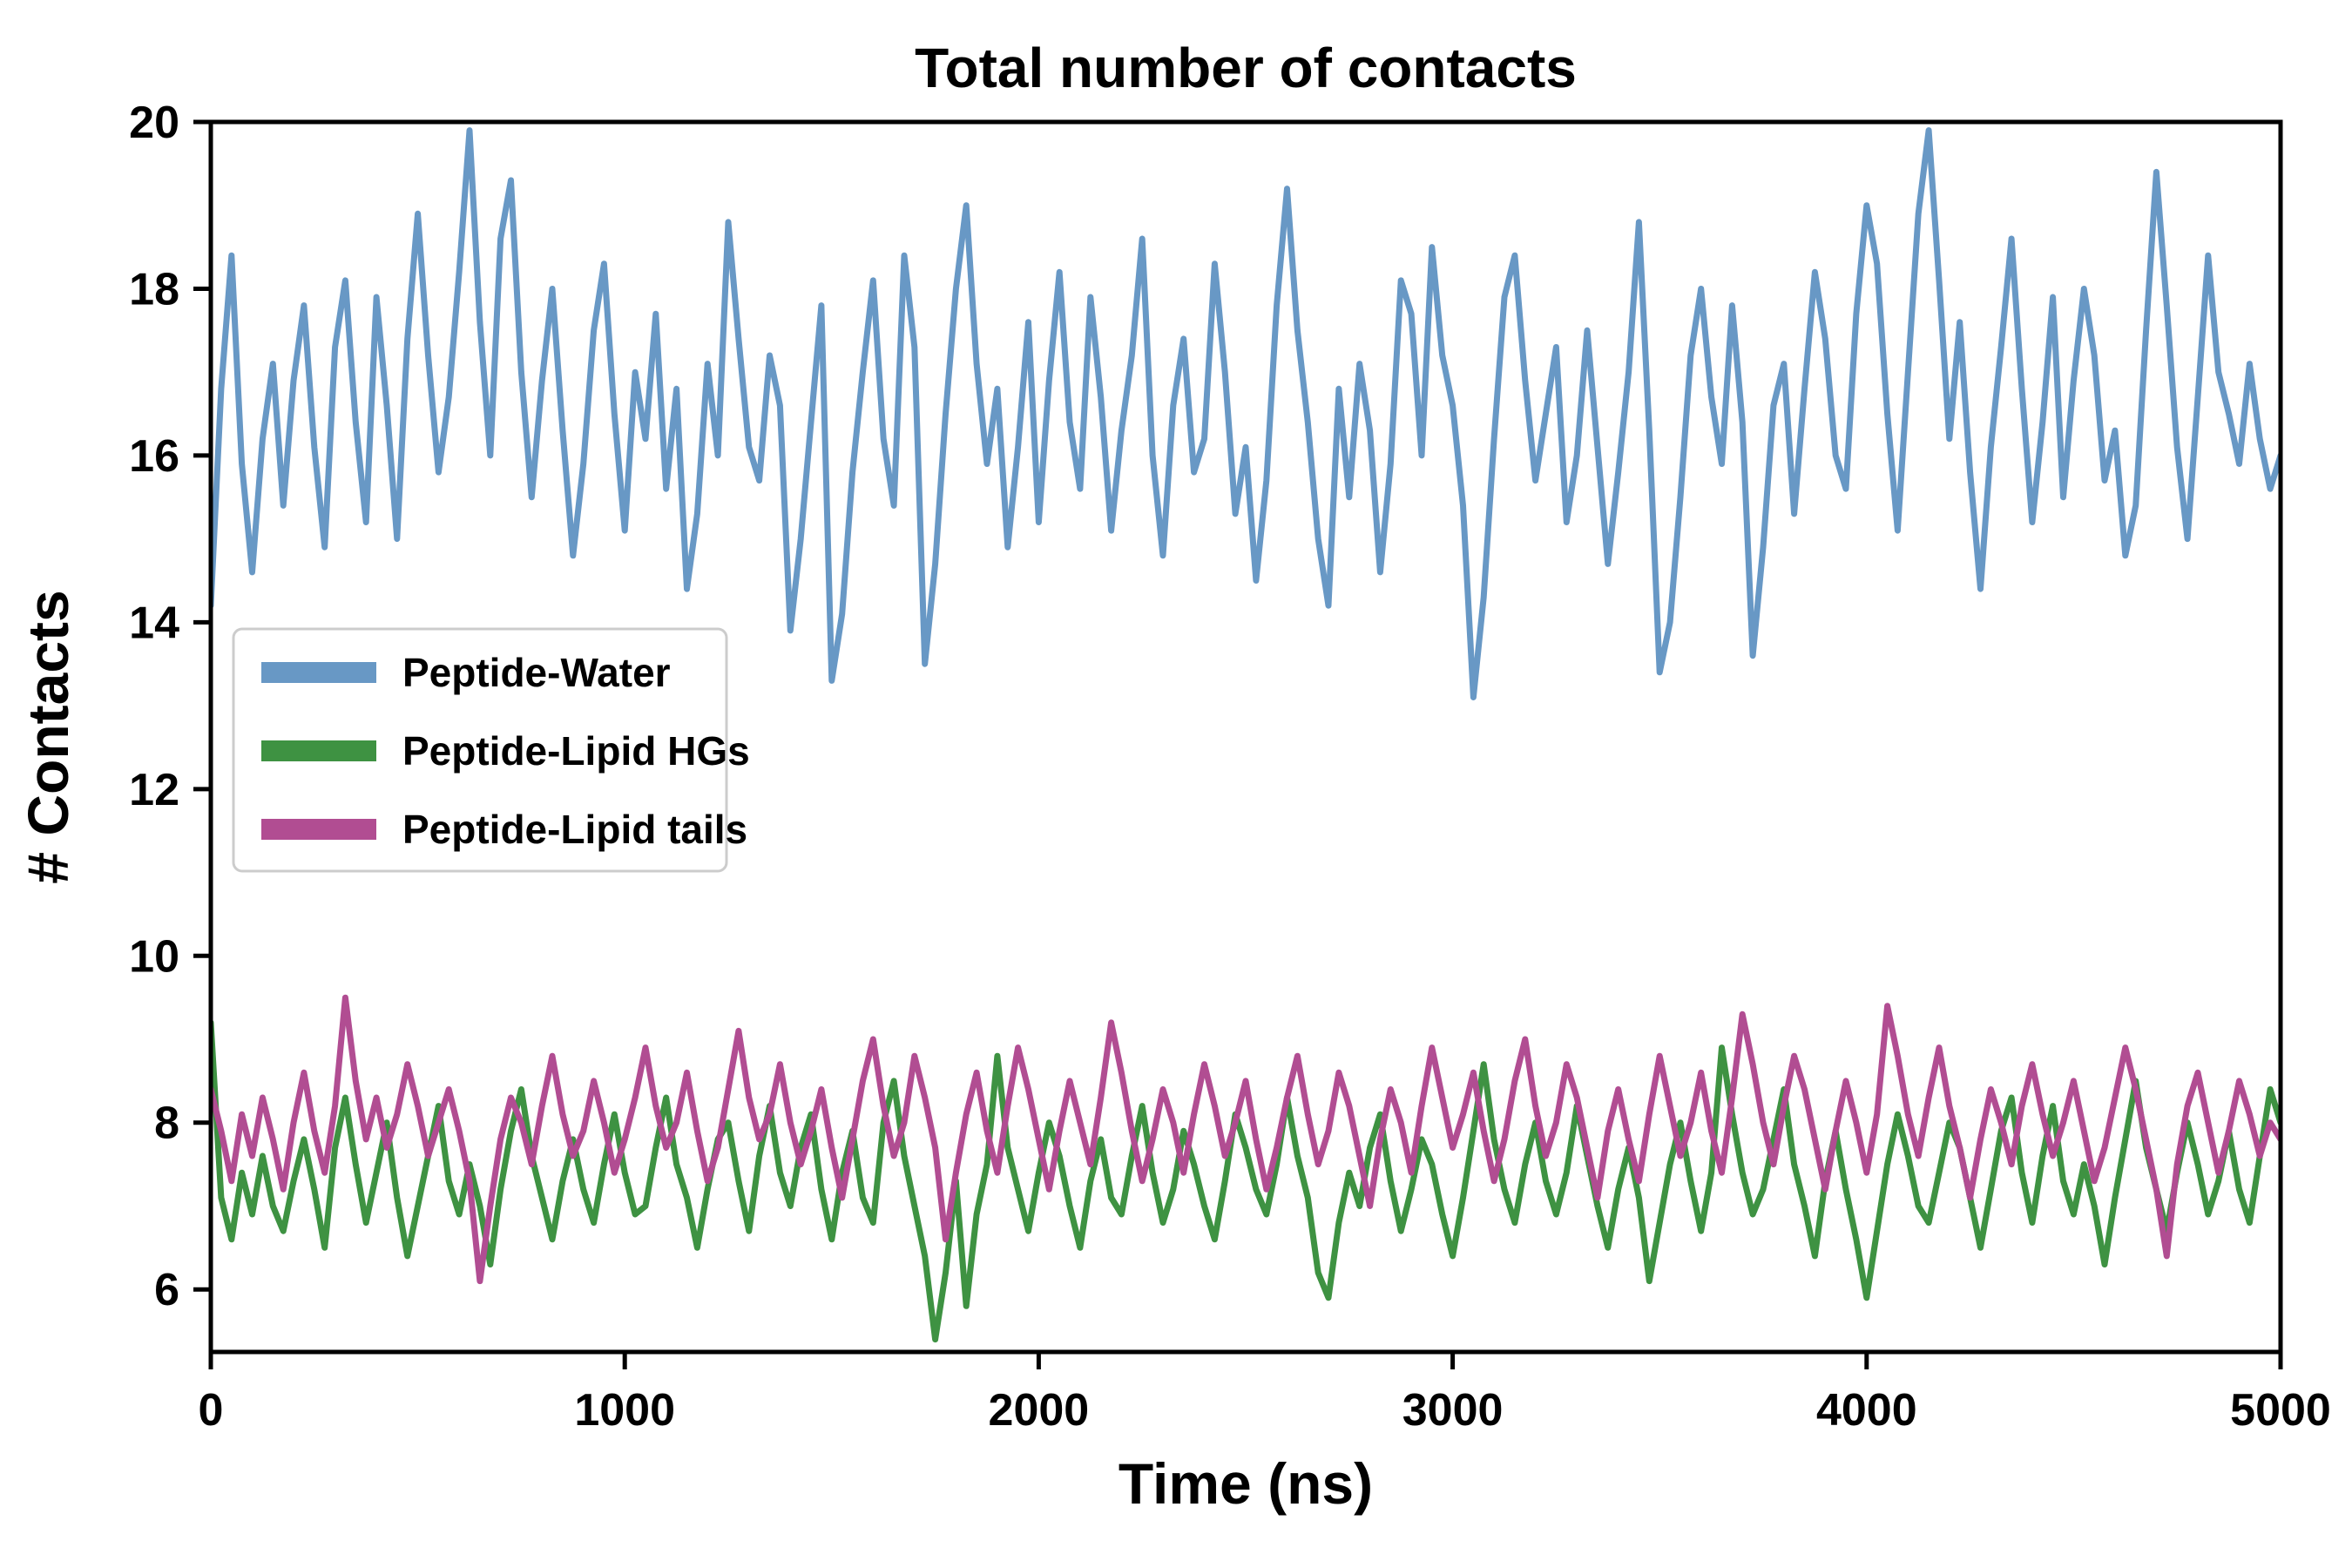 The width and height of the screenshot is (2352, 1568). Describe the element at coordinates (2280, 1410) in the screenshot. I see `x-tick-label: 5000` at that location.